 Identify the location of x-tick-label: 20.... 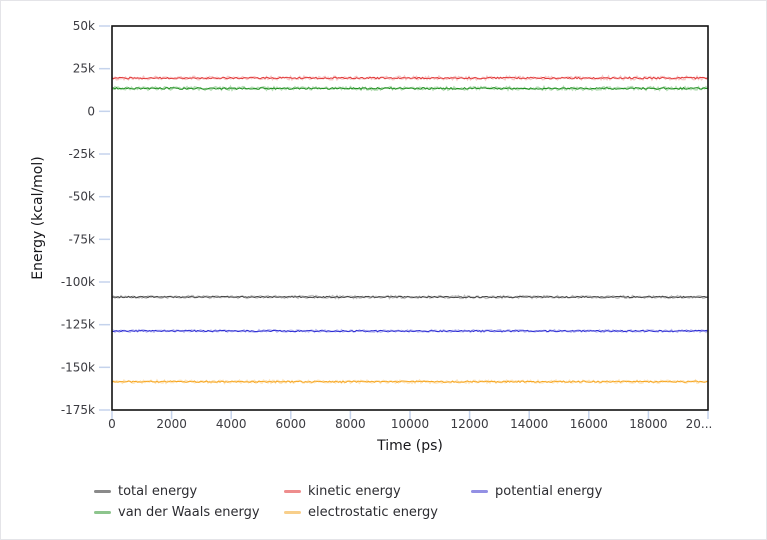
(699, 424).